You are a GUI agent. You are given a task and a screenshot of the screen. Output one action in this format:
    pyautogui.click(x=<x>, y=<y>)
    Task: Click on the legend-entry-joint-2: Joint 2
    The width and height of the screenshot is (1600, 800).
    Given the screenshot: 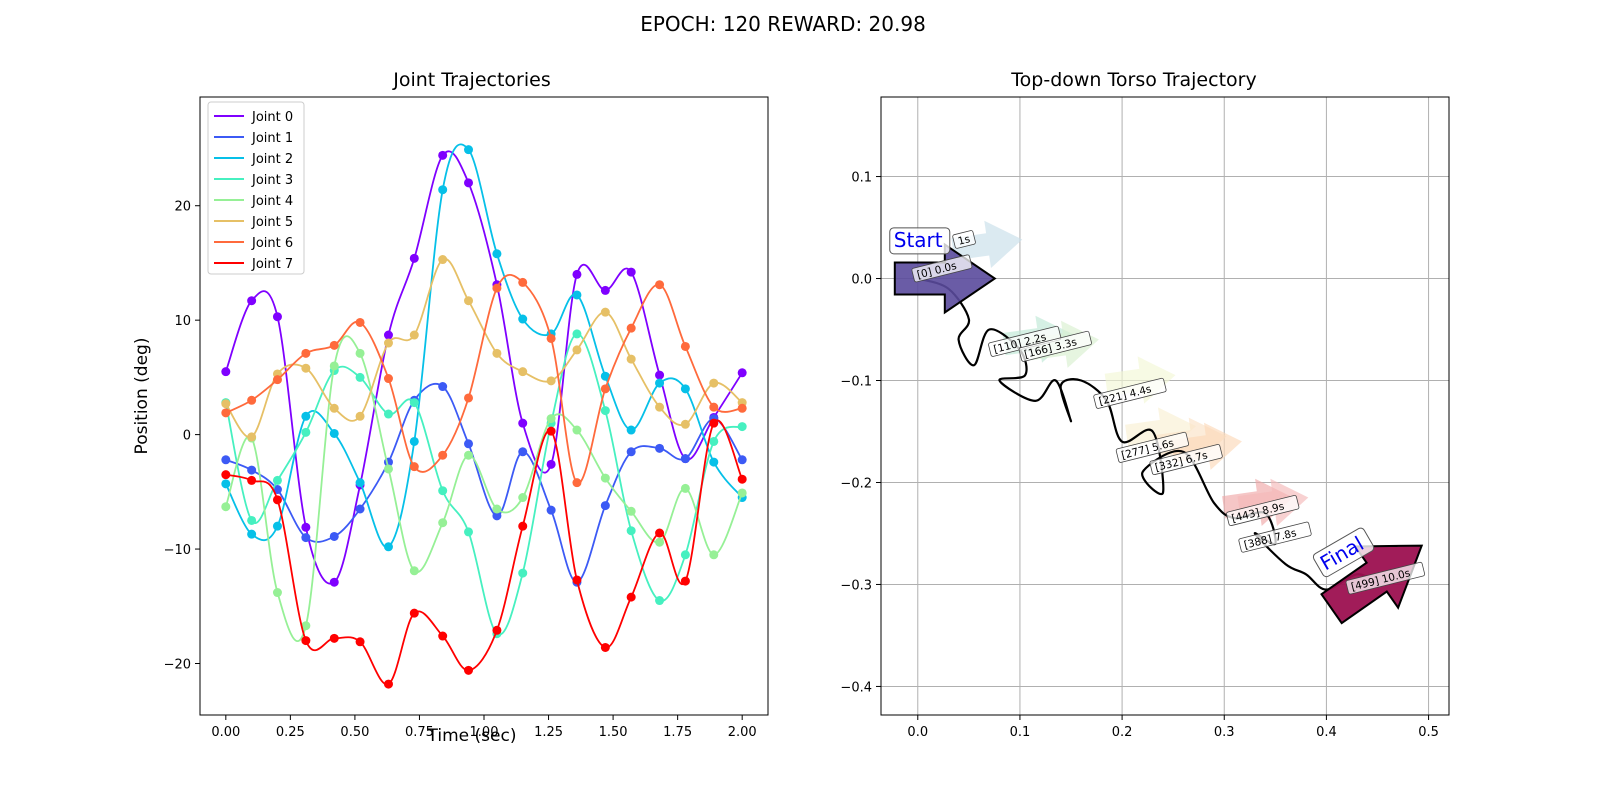 What is the action you would take?
    pyautogui.click(x=272, y=159)
    